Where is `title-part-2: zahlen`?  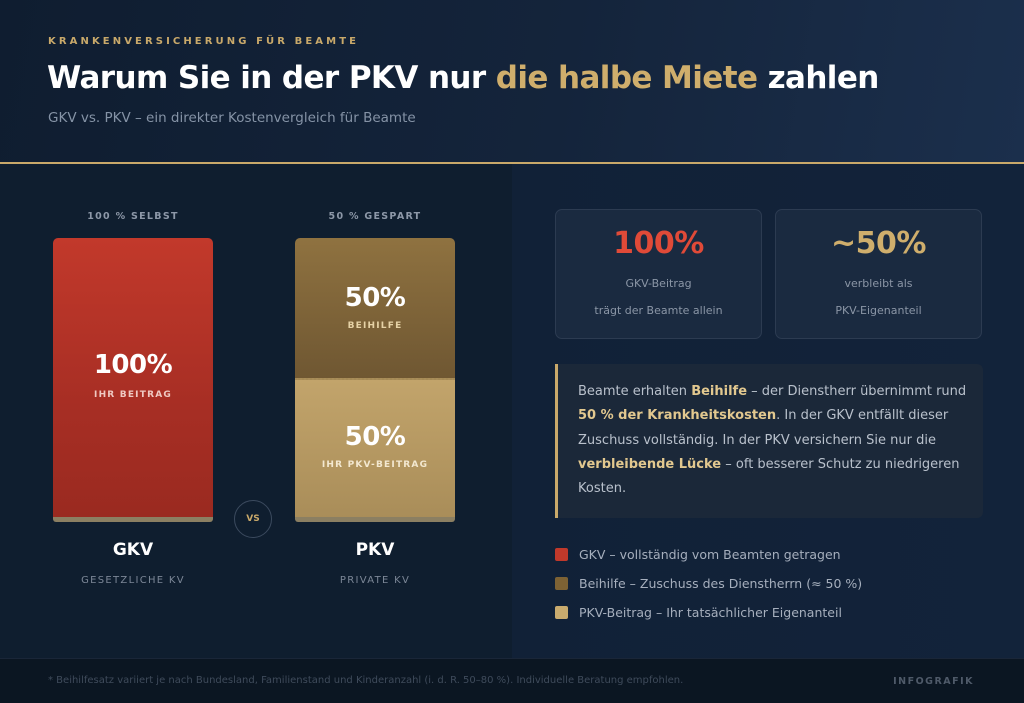
title-part-2: zahlen is located at coordinates (818, 78).